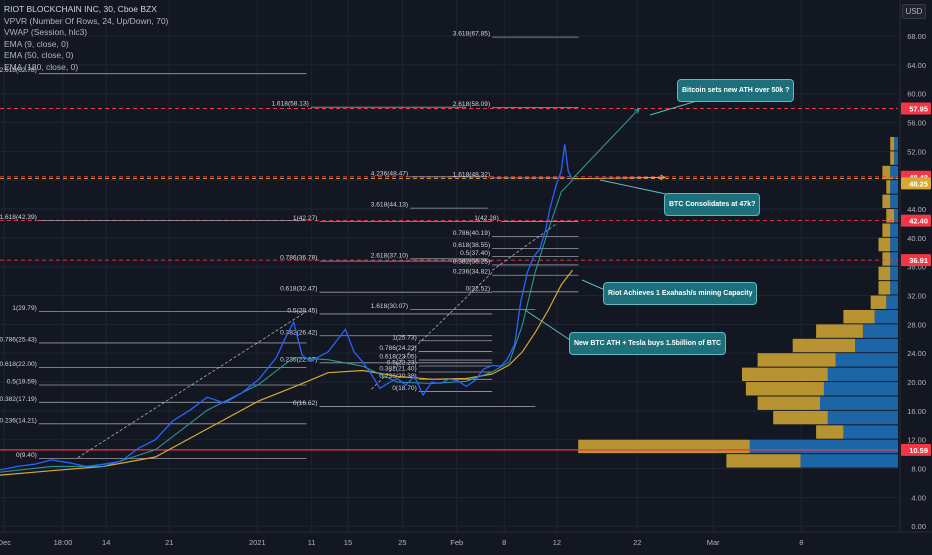 This screenshot has width=932, height=555. What do you see at coordinates (916, 275) in the screenshot?
I see `price-axis-panel` at bounding box center [916, 275].